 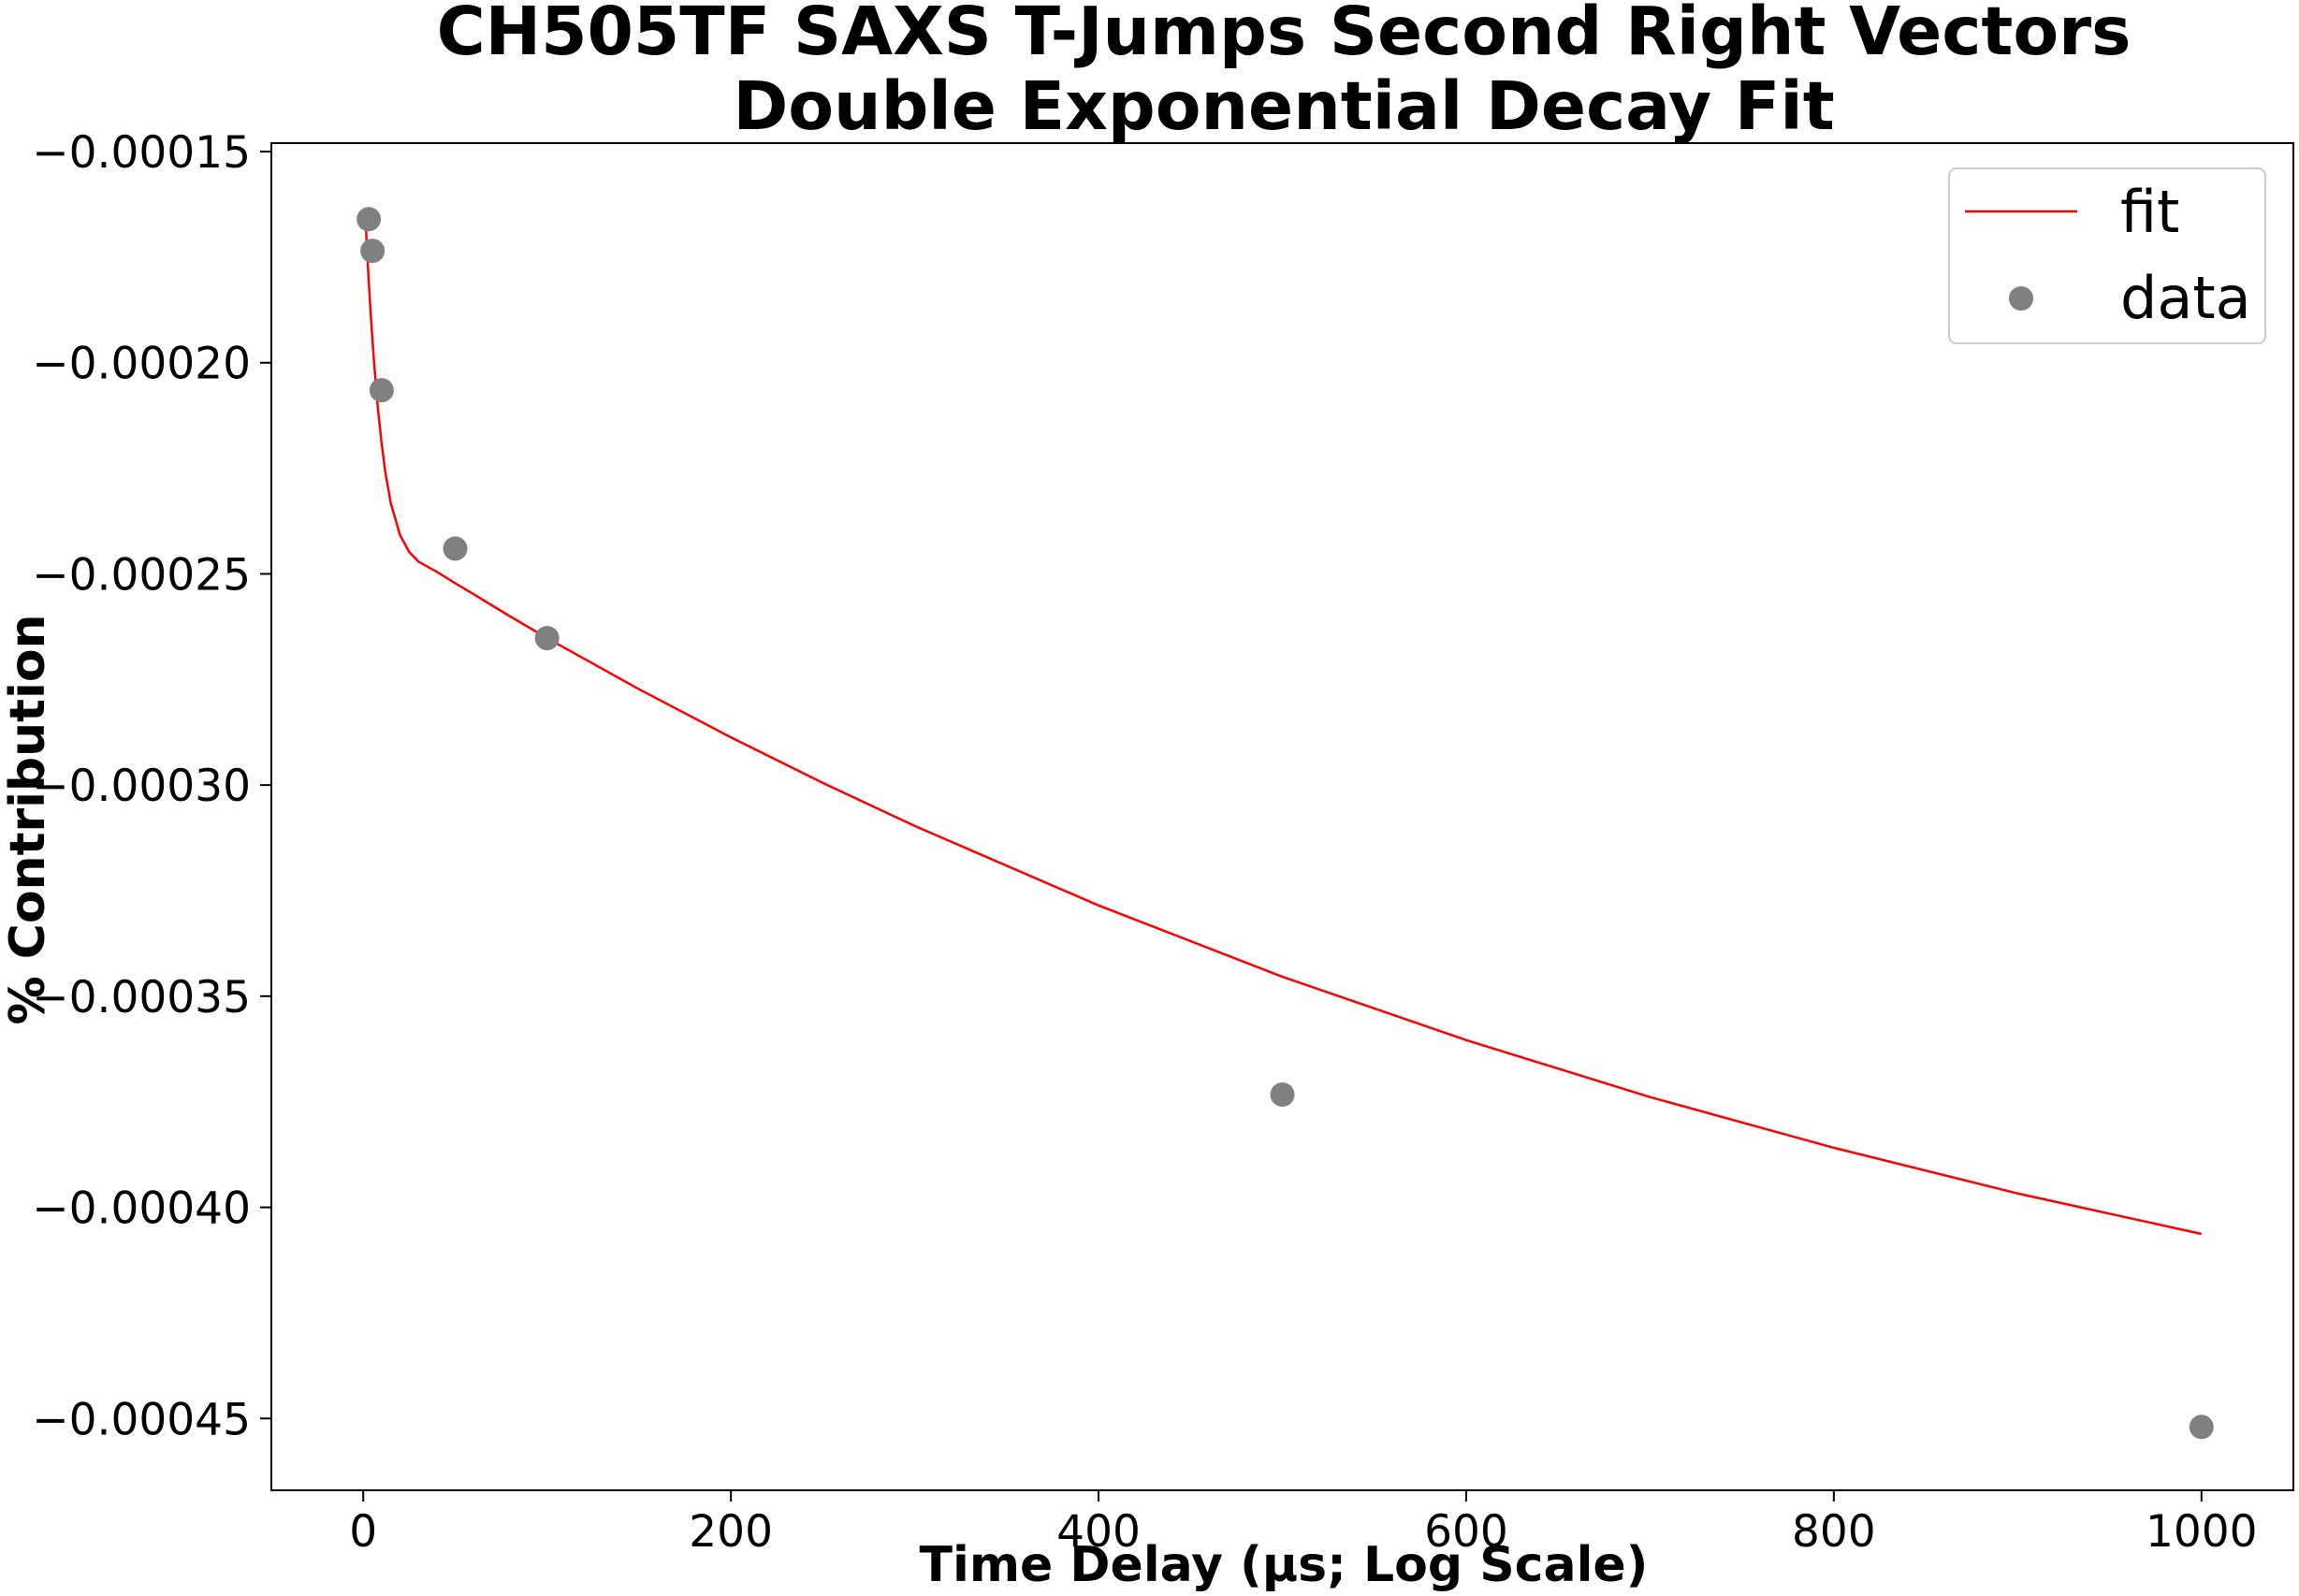 What do you see at coordinates (141, 1419) in the screenshot?
I see `y-tick-label: −0.00045` at bounding box center [141, 1419].